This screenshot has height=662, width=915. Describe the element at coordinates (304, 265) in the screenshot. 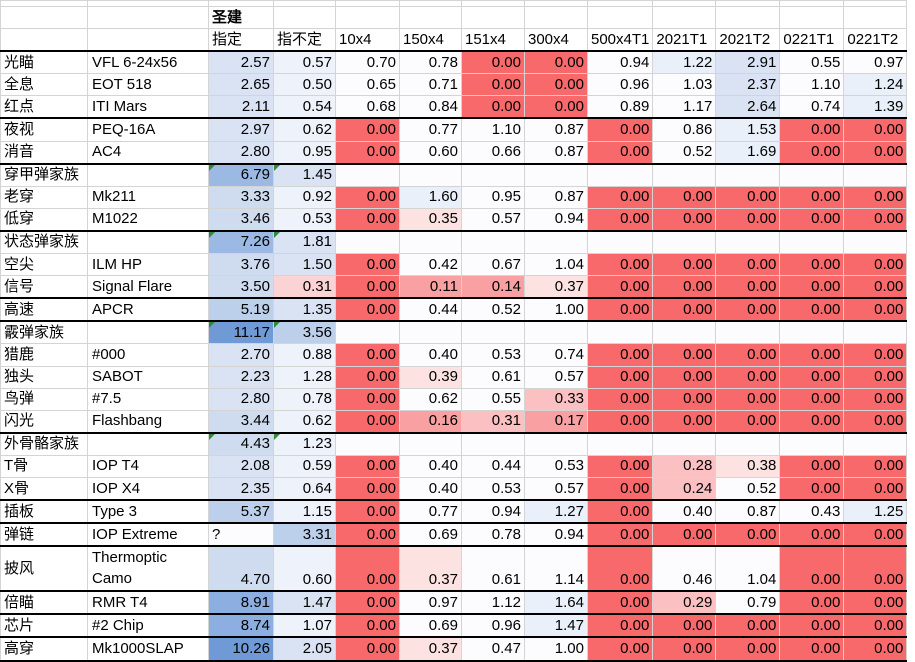

I see `value-cell: 1.50` at that location.